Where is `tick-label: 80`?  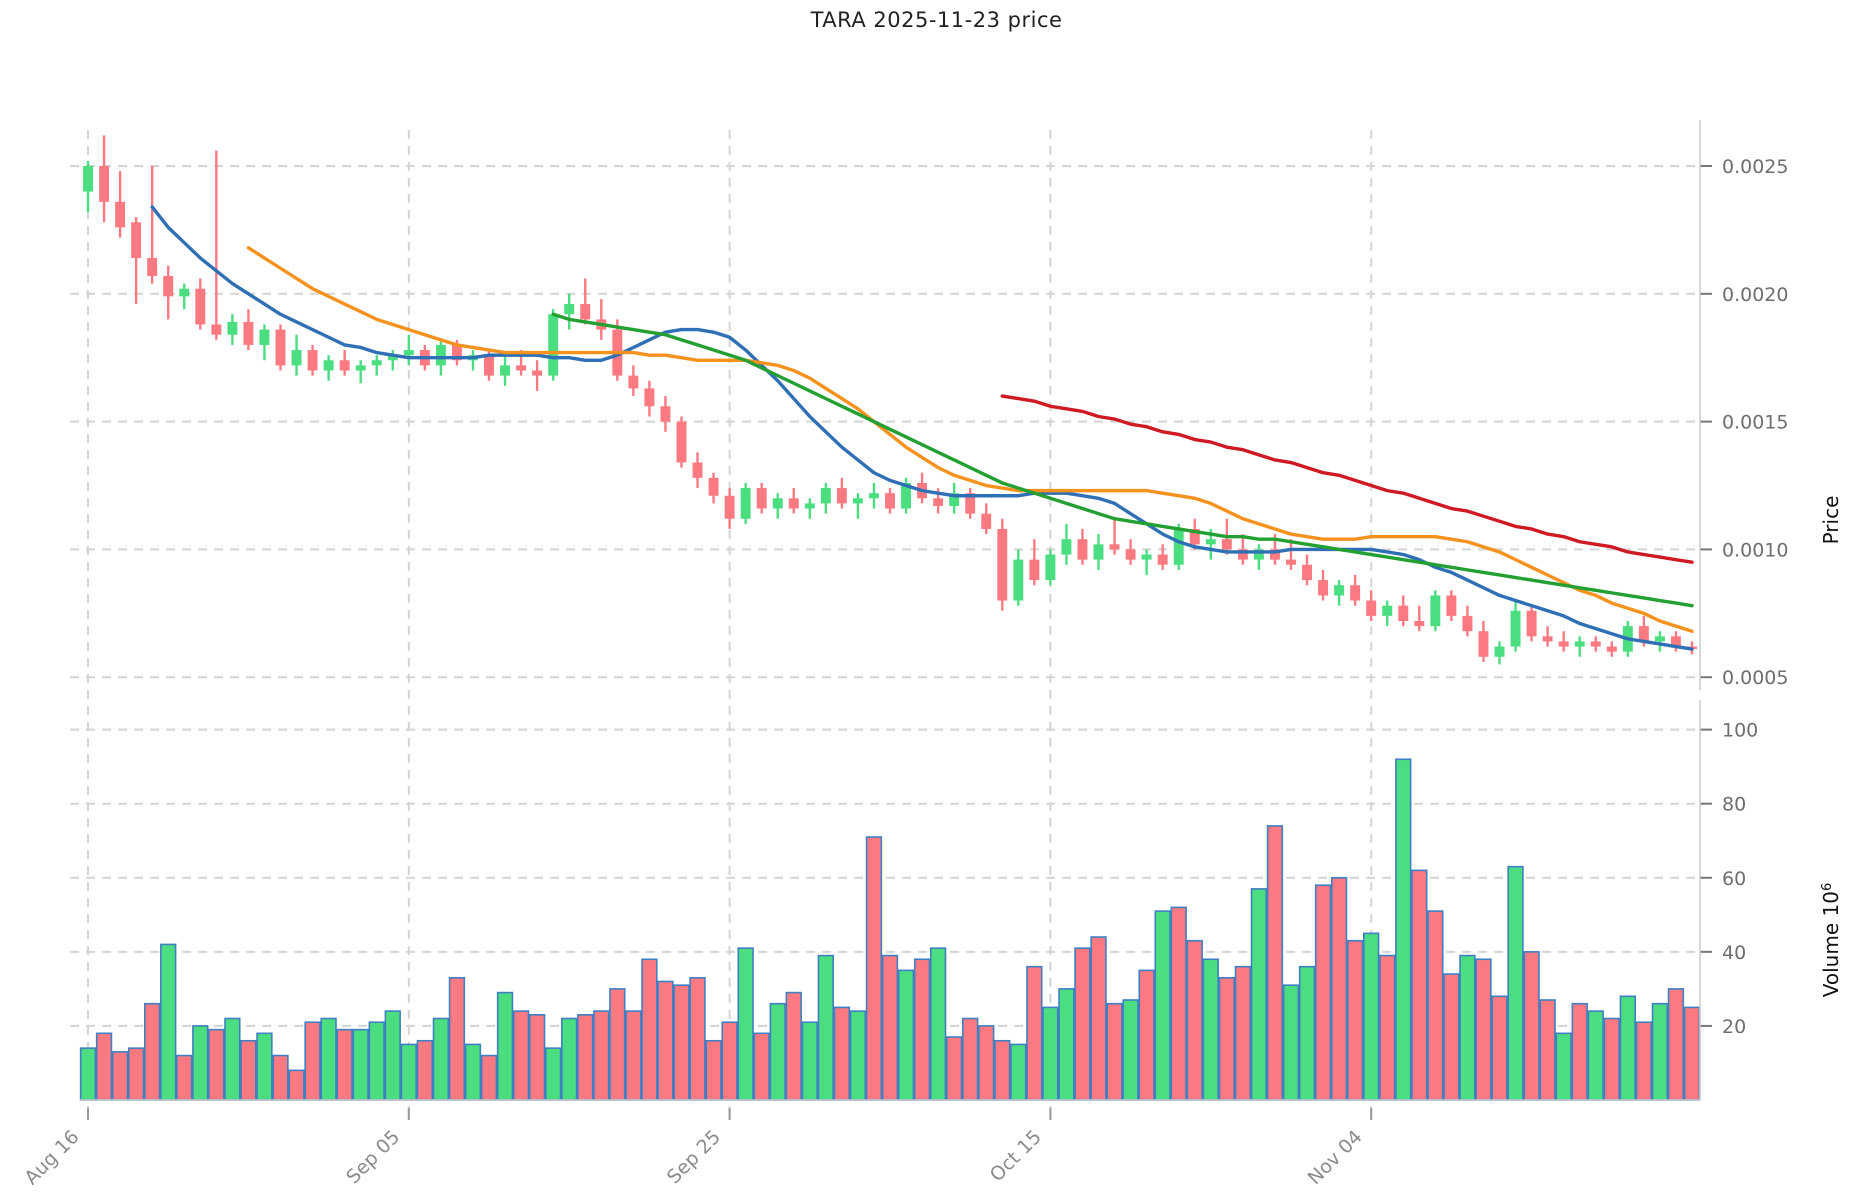 tick-label: 80 is located at coordinates (1734, 805).